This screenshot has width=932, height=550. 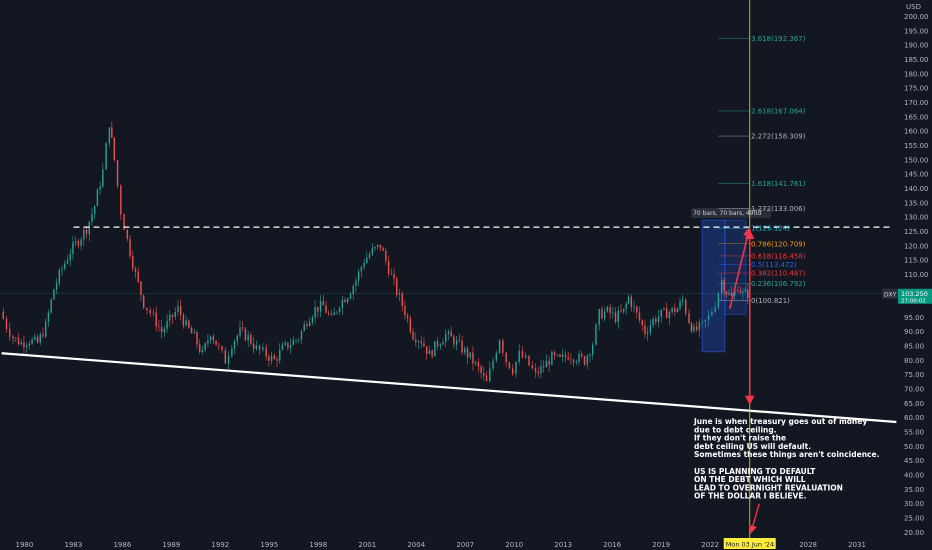 What do you see at coordinates (915, 275) in the screenshot?
I see `price-axis` at bounding box center [915, 275].